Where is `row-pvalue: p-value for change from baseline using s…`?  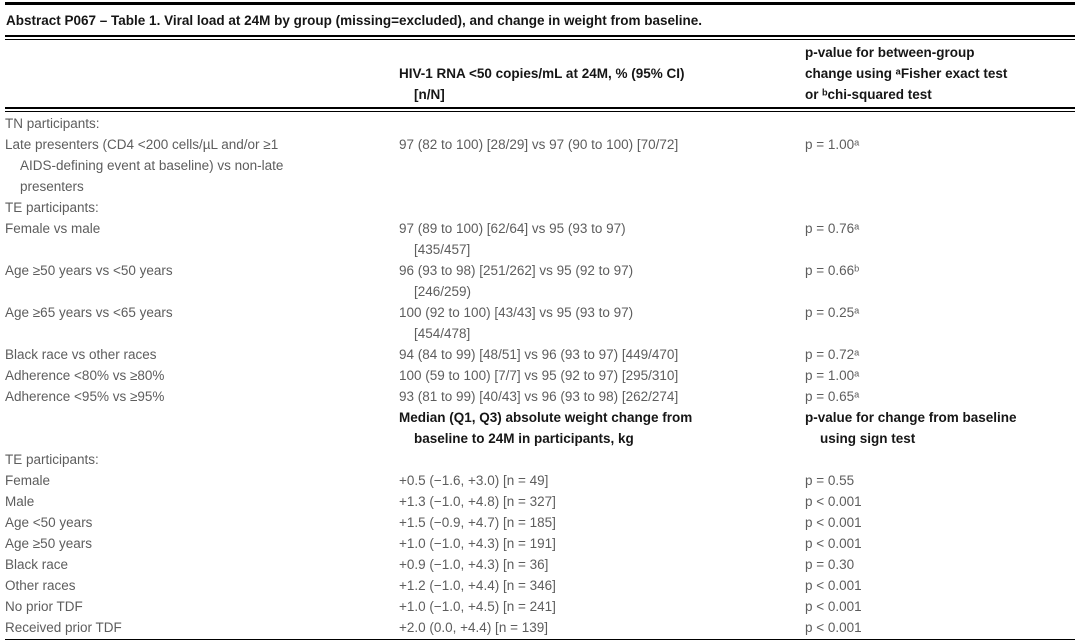 row-pvalue: p-value for change from baseline using s… is located at coordinates (911, 428).